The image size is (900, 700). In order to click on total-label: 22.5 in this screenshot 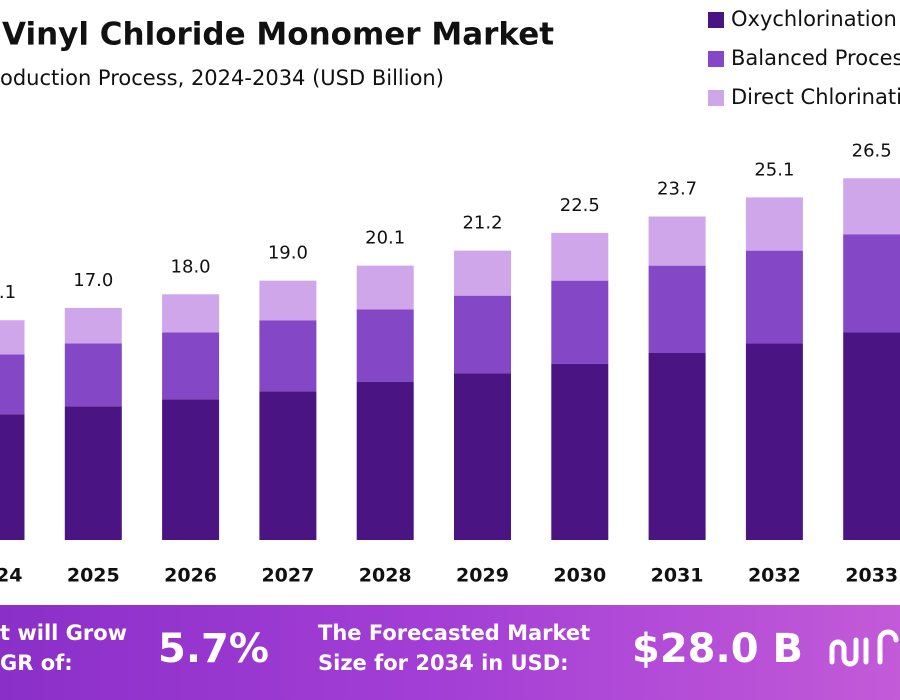, I will do `click(580, 205)`.